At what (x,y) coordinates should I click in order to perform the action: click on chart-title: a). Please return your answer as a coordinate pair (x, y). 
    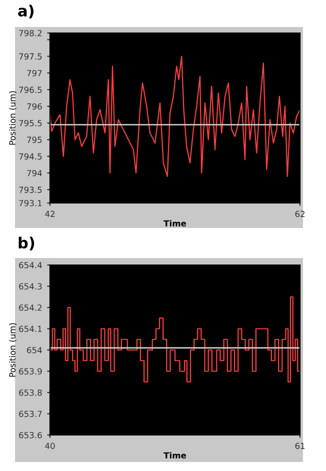
    Looking at the image, I should click on (26, 11).